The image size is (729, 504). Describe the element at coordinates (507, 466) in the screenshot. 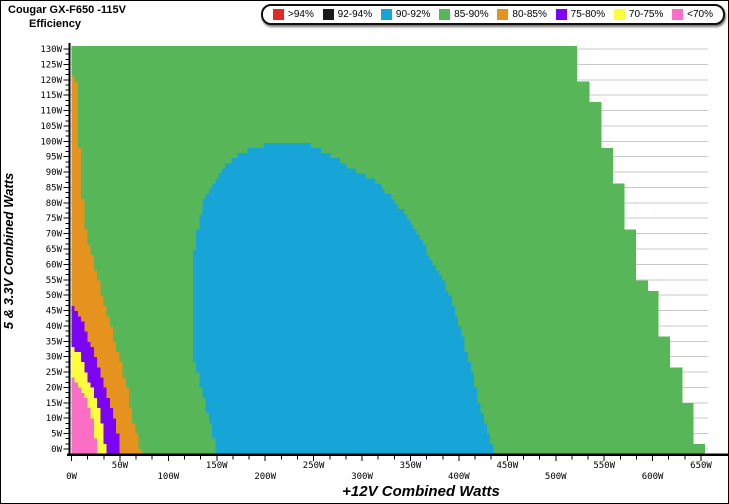

I see `x-tick-label: 450W` at that location.